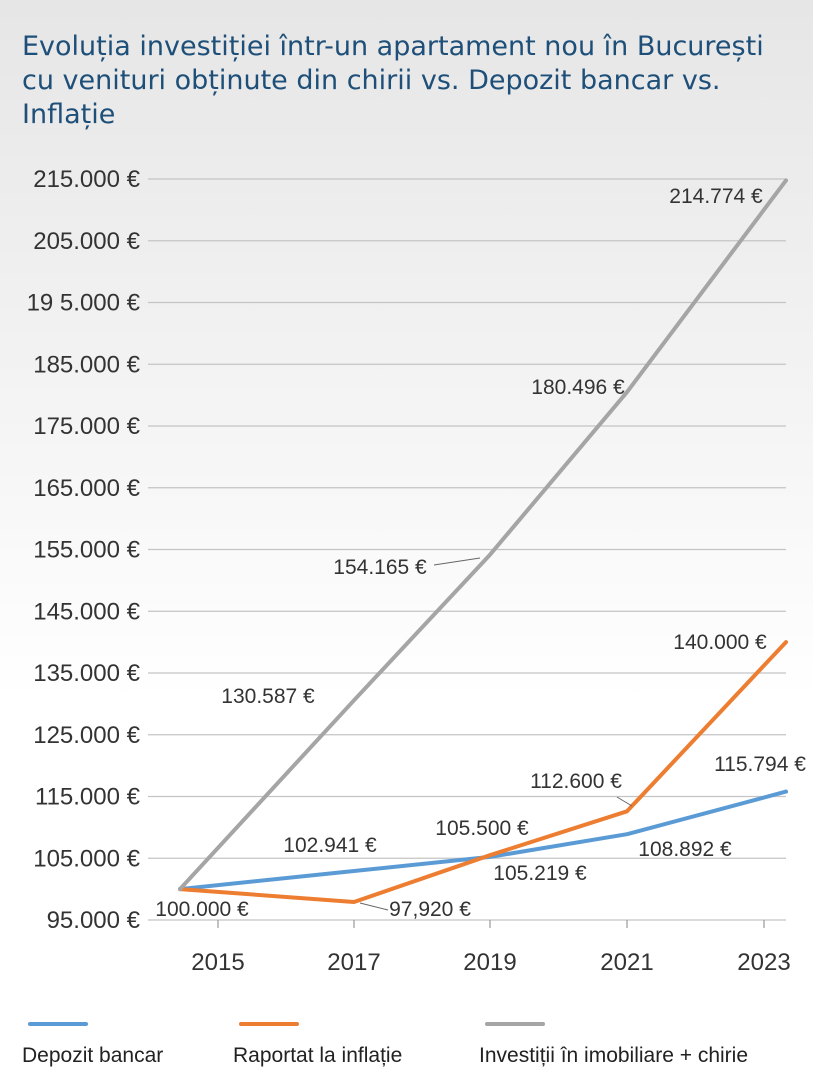 The height and width of the screenshot is (1070, 813). I want to click on y-tick-label: 105.000 €, so click(86, 858).